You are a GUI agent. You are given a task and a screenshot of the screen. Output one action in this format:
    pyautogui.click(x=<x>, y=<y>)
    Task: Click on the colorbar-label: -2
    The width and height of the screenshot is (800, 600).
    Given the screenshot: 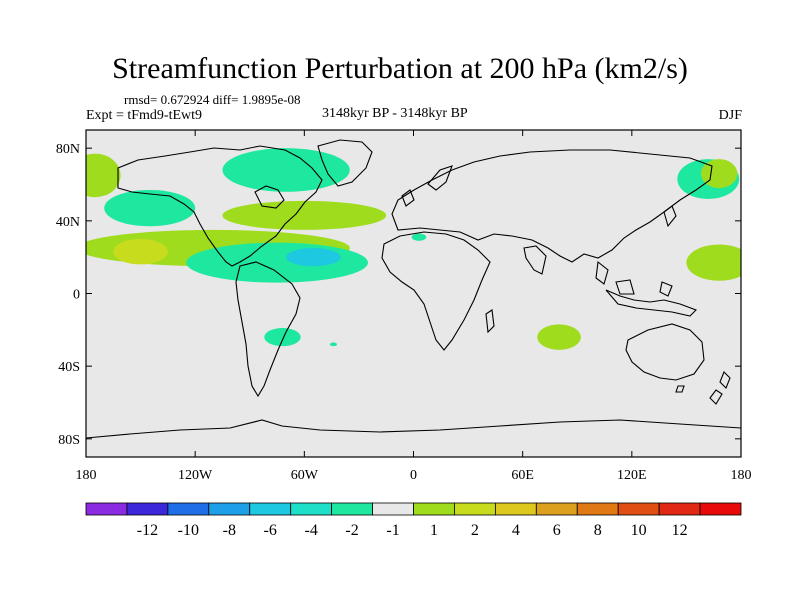 What is the action you would take?
    pyautogui.click(x=351, y=530)
    